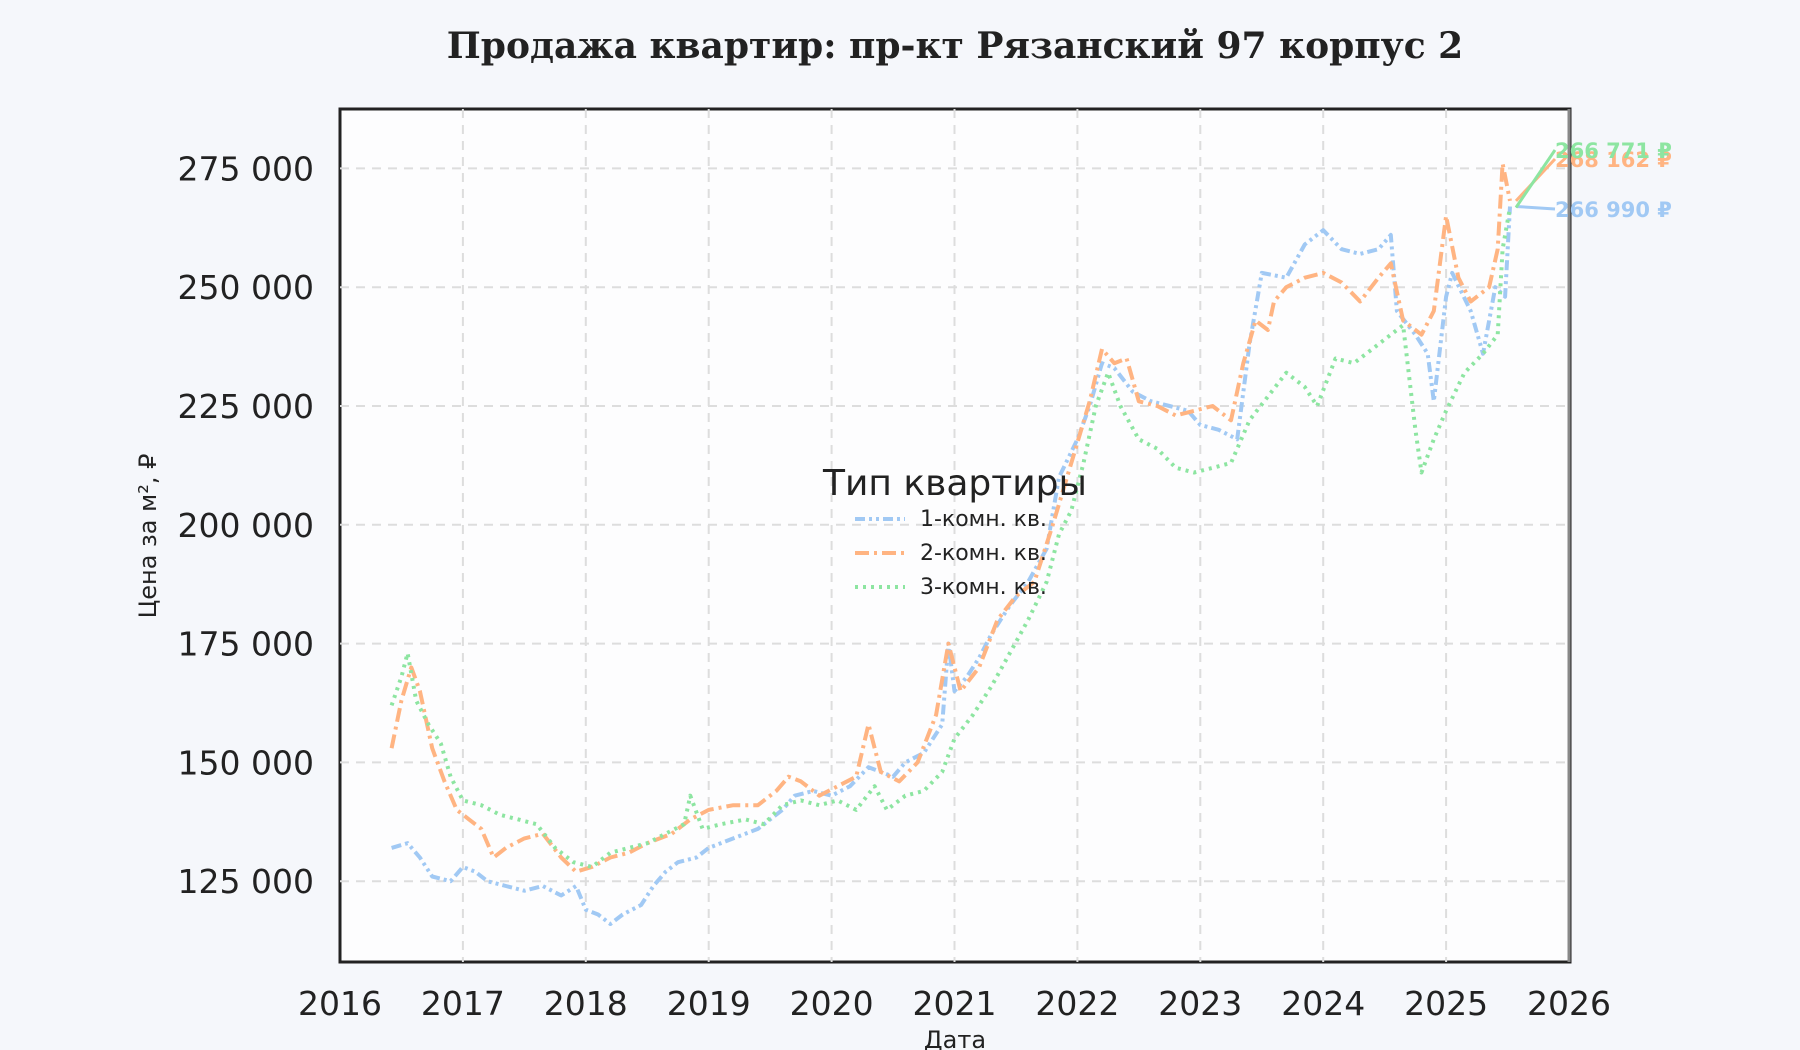 This screenshot has height=1050, width=1800. I want to click on y-tick-label: 225 000, so click(246, 406).